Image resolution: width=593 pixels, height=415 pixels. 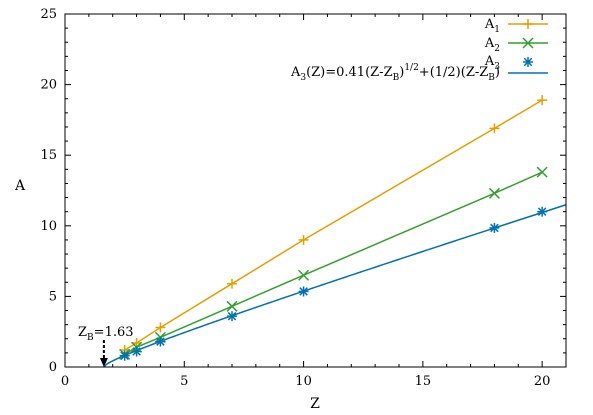 What do you see at coordinates (419, 50) in the screenshot?
I see `legend: A1 A2 A3 A3(Z)=0.41(Z-ZB)1/2+(1/2)(Z-ZB)` at bounding box center [419, 50].